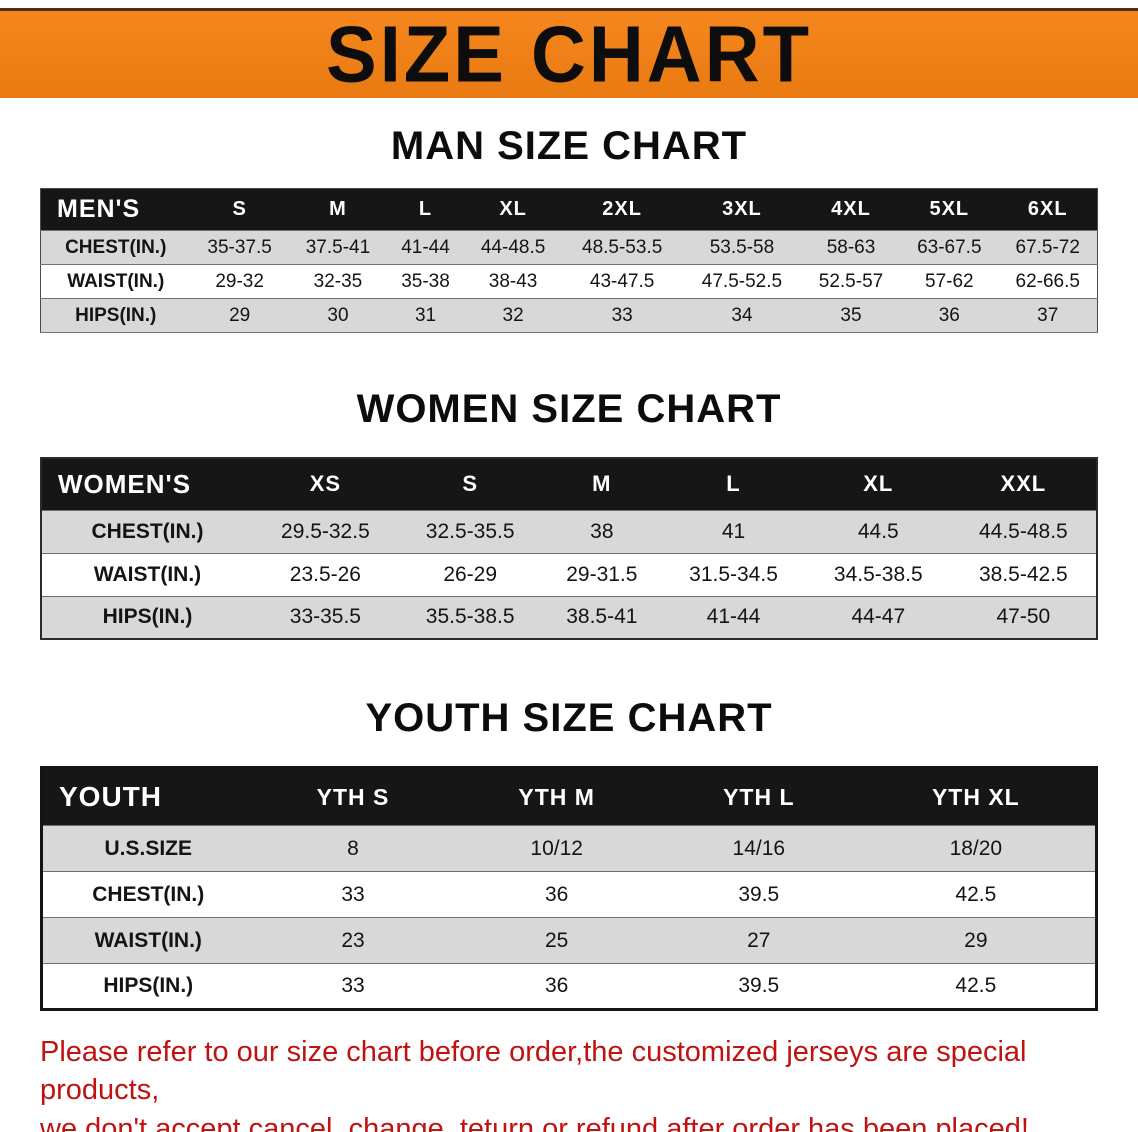 This screenshot has width=1138, height=1132. Describe the element at coordinates (325, 617) in the screenshot. I see `value-cell: 33-35.5` at that location.